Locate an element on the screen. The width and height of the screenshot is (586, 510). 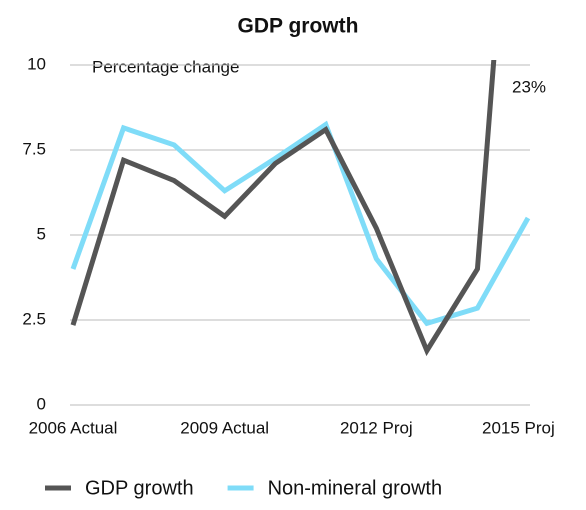
x-tick-label: 2015 Proj is located at coordinates (518, 427).